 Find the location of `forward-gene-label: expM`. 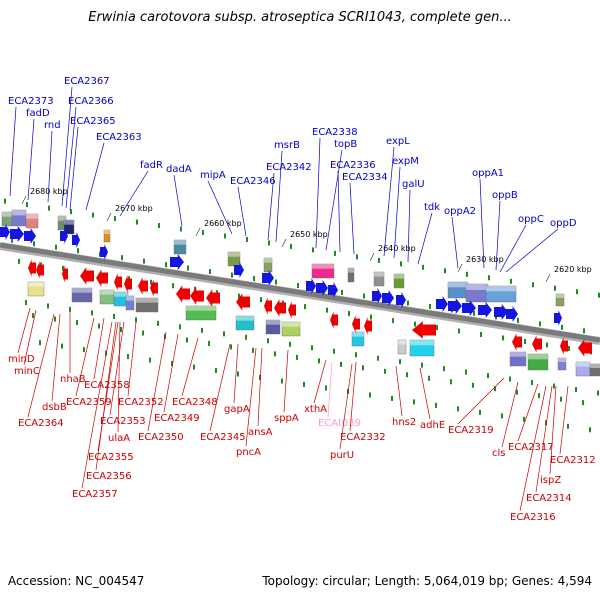

forward-gene-label: expM is located at coordinates (405, 161).